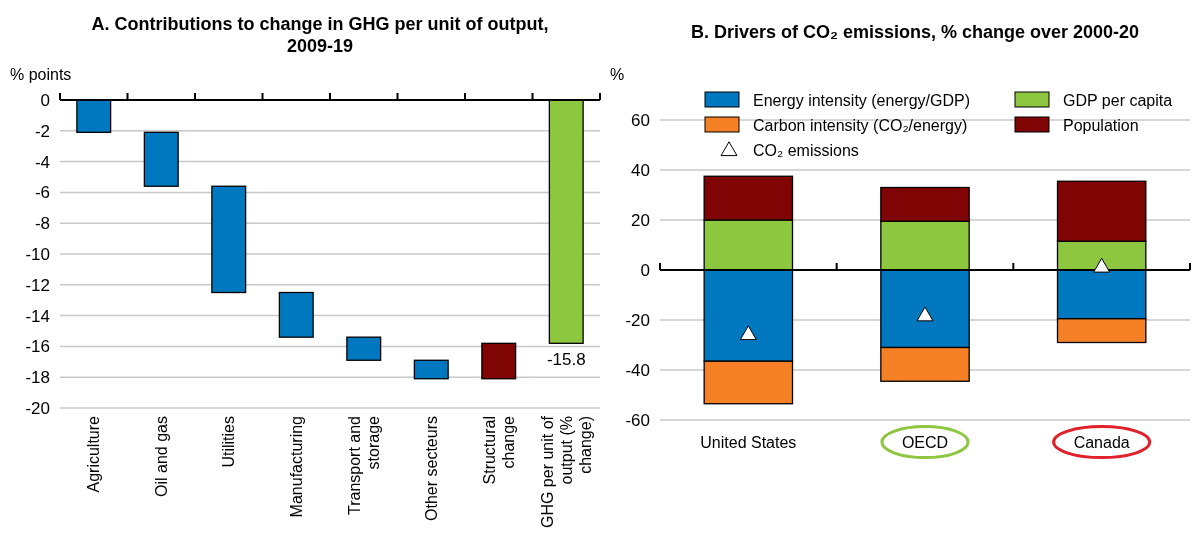 The image size is (1195, 545). Describe the element at coordinates (42, 193) in the screenshot. I see `y-tick-label: -6` at that location.